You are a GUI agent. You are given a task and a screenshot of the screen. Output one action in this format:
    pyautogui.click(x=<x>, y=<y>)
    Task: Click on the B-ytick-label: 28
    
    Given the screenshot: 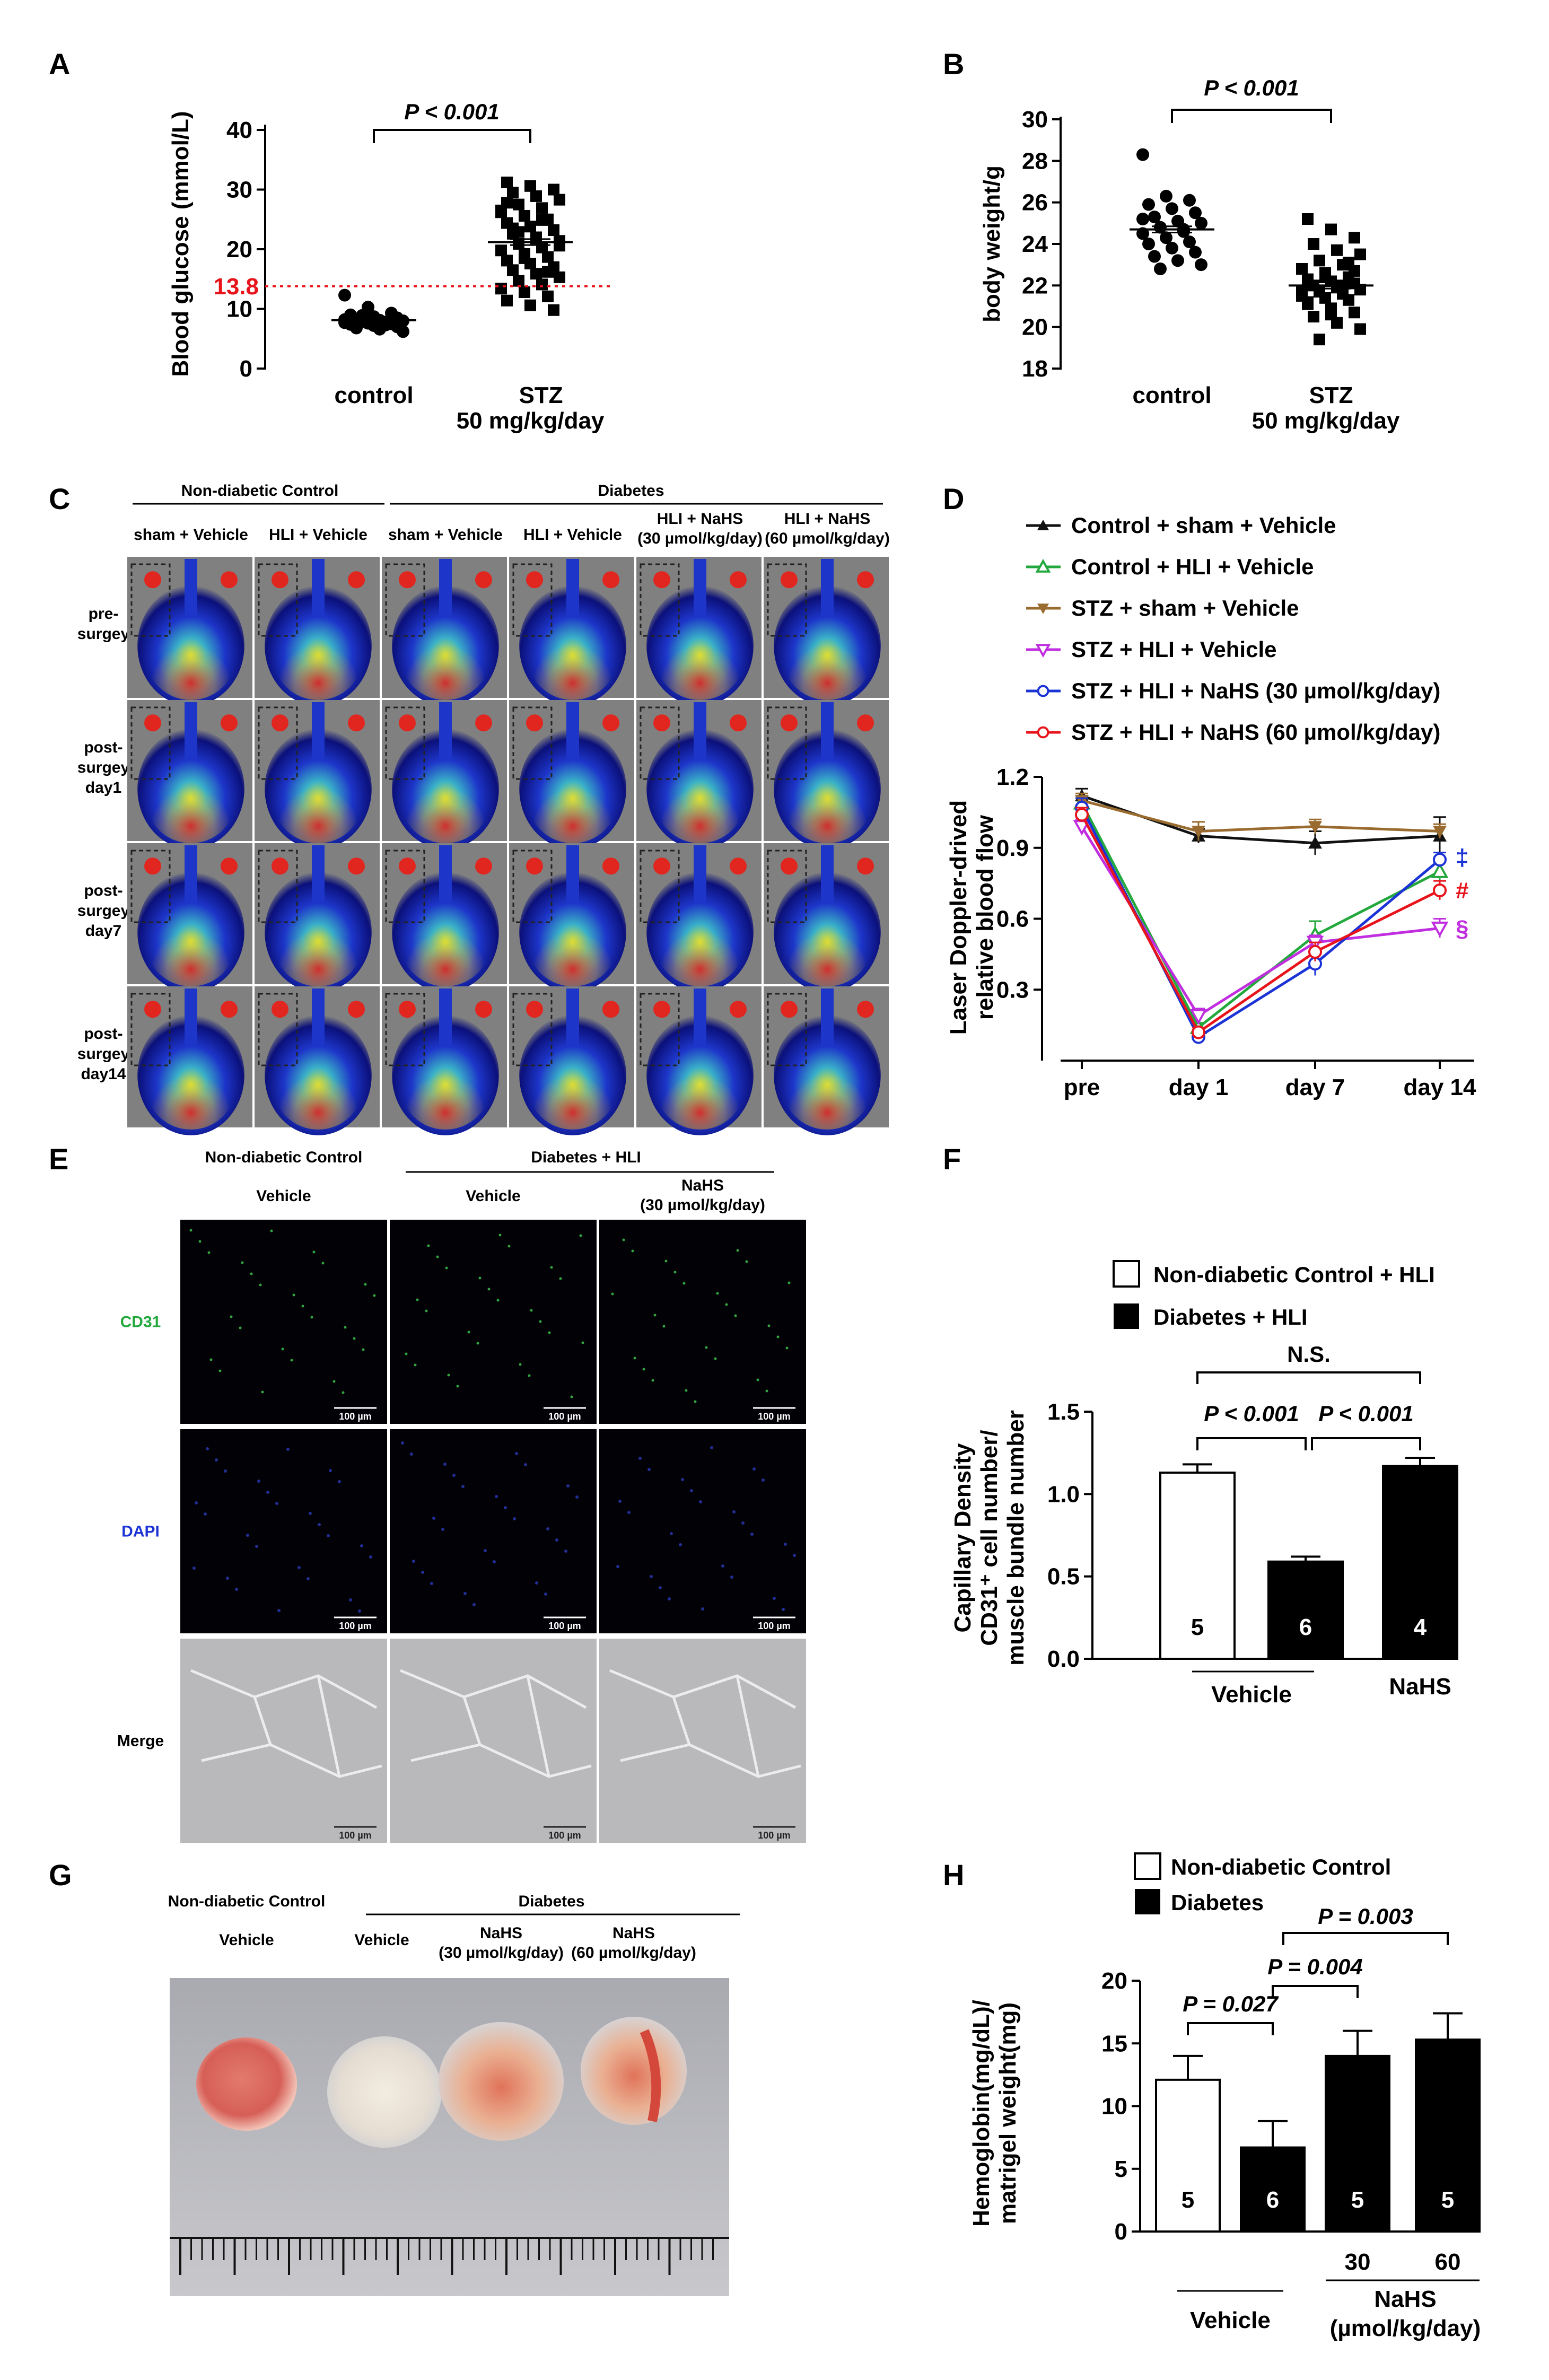 What is the action you would take?
    pyautogui.click(x=1035, y=161)
    